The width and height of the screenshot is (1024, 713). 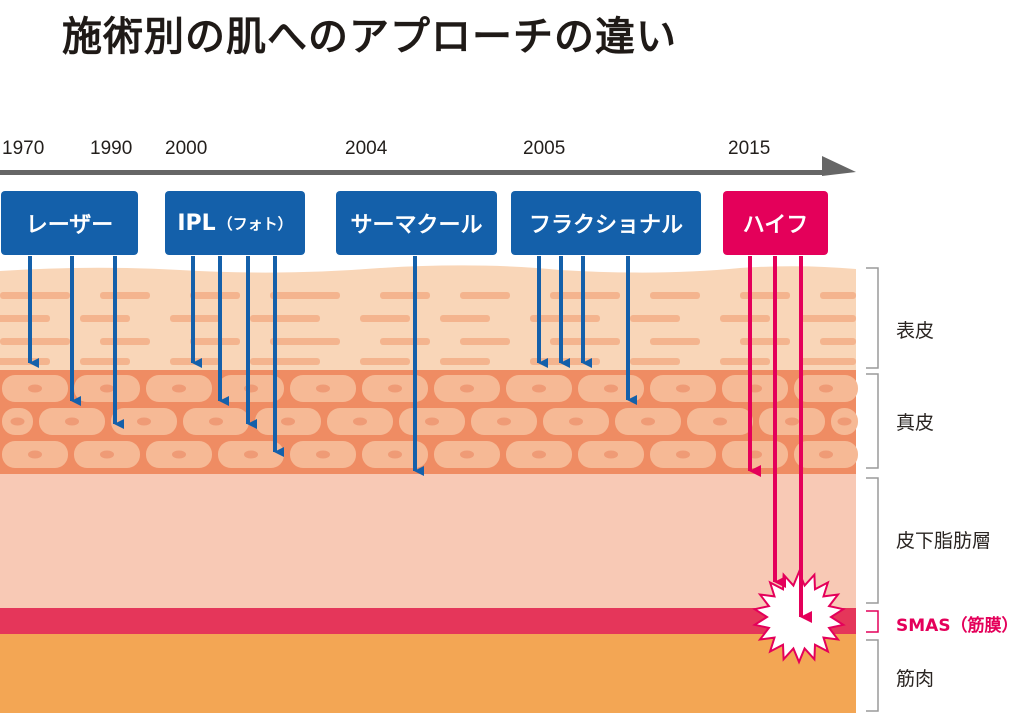 What do you see at coordinates (428, 166) in the screenshot?
I see `timeline-arrow` at bounding box center [428, 166].